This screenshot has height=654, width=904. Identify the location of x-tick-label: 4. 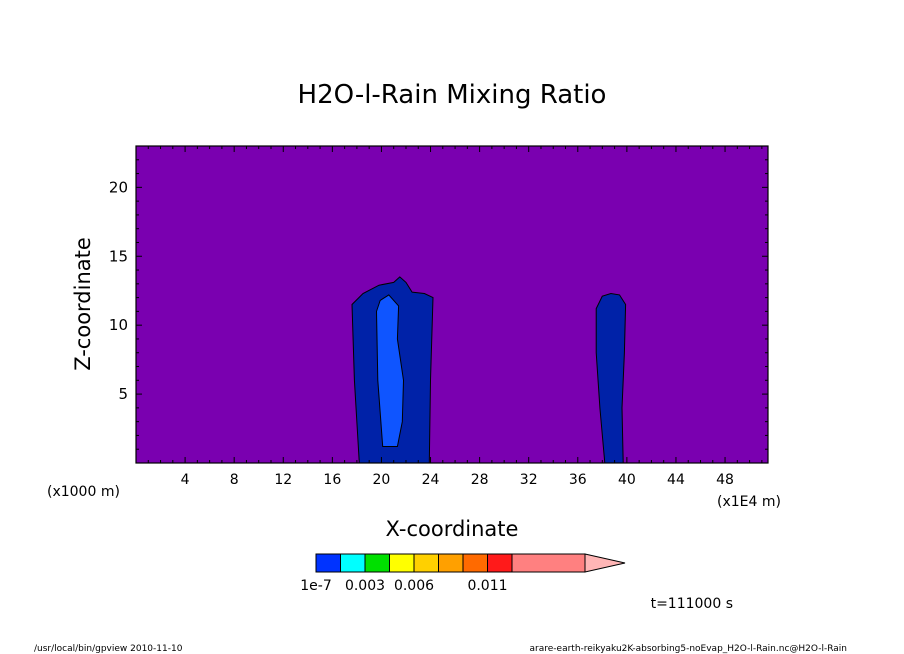
(185, 480).